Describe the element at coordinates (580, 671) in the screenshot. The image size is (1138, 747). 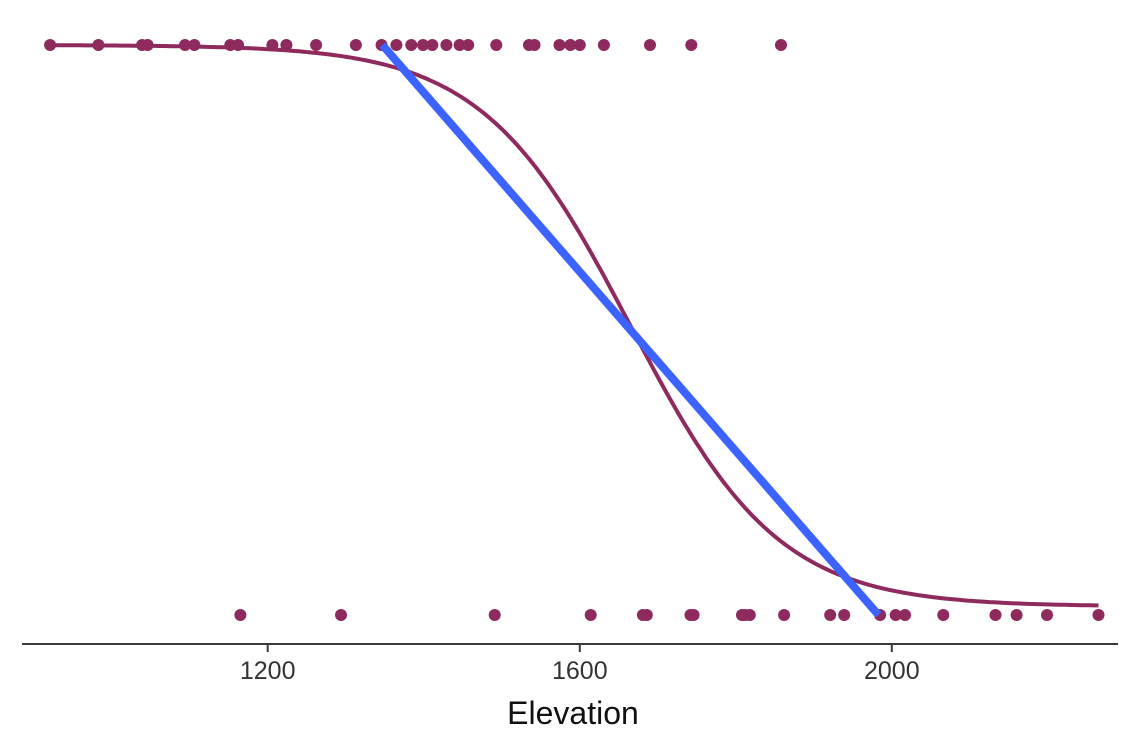
I see `x-tick-label: 1600` at that location.